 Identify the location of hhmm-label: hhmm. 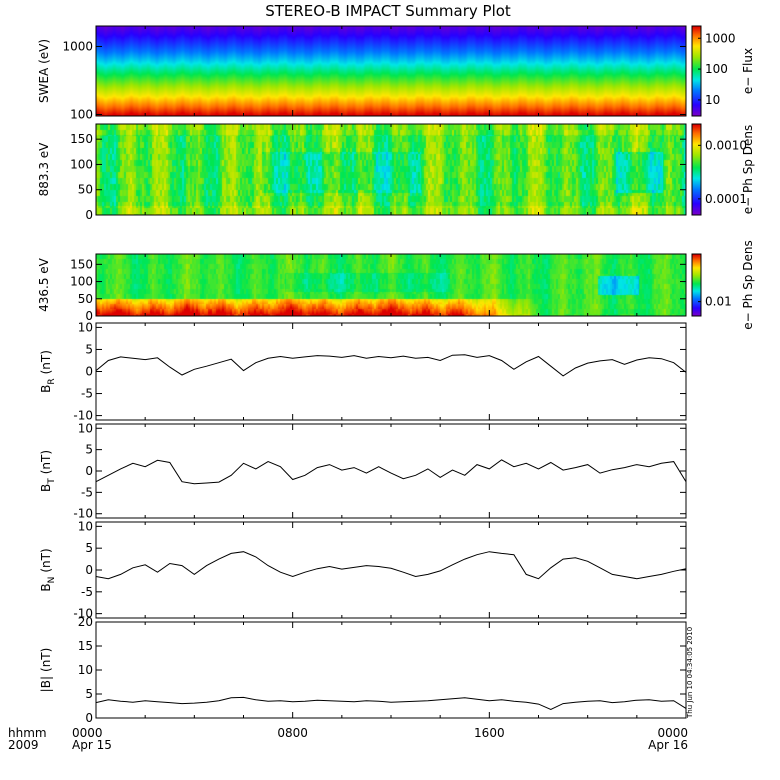
(27, 733).